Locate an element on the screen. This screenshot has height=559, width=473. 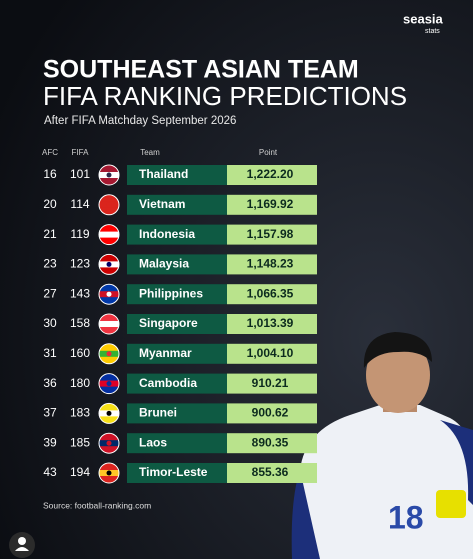
team-name: Laos is located at coordinates (153, 442).